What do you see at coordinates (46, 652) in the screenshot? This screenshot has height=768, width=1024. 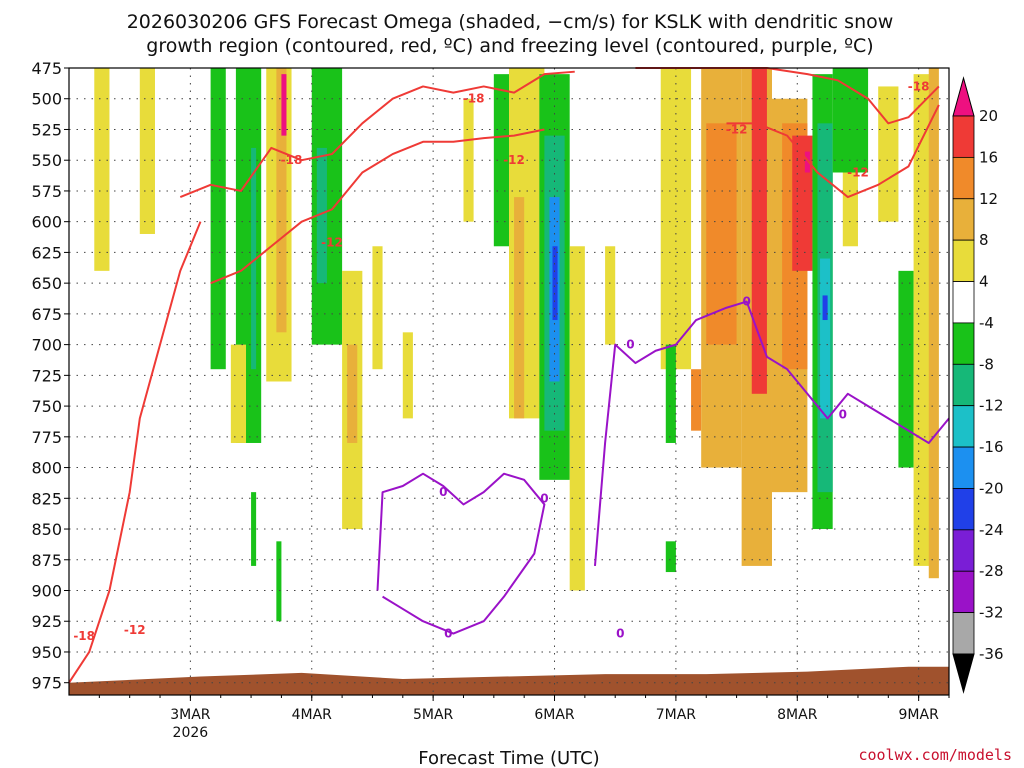 I see `y-tick-label: 950` at bounding box center [46, 652].